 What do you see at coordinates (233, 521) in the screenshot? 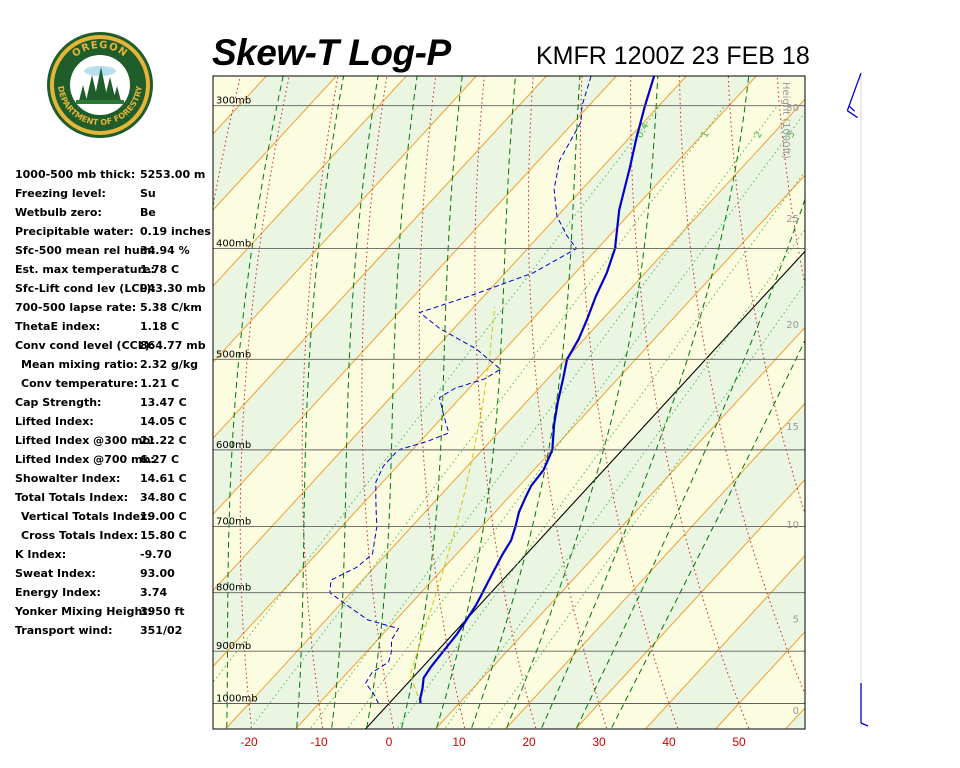
I see `pressure-label: 700mb` at bounding box center [233, 521].